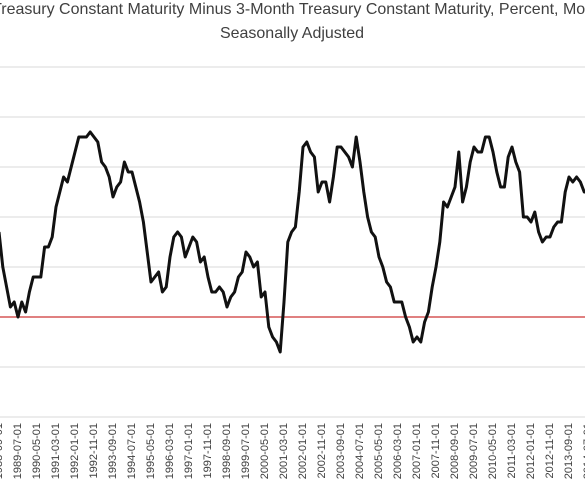  Describe the element at coordinates (417, 451) in the screenshot. I see `x-tick-label: 2007-01-01` at that location.